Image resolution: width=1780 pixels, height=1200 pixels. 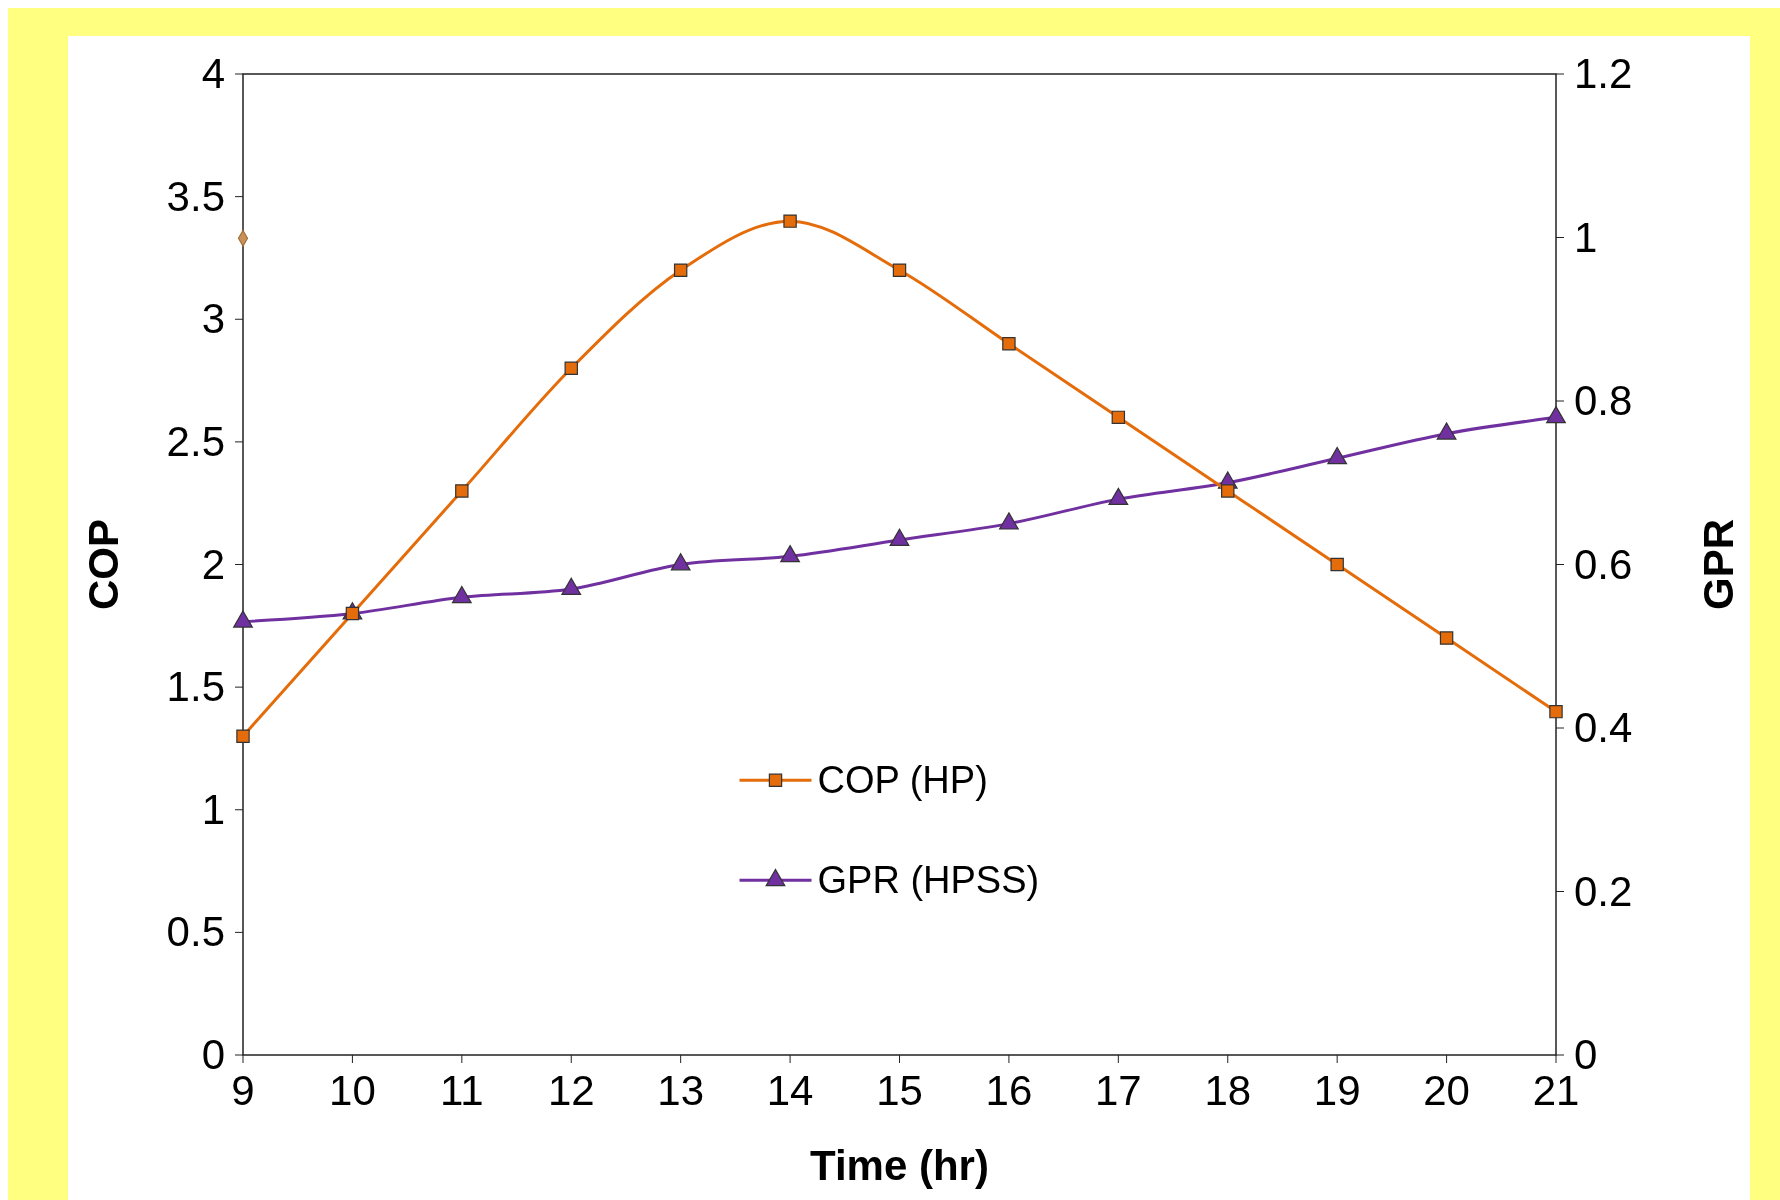 What do you see at coordinates (195, 196) in the screenshot?
I see `y-tick-label: 3.5` at bounding box center [195, 196].